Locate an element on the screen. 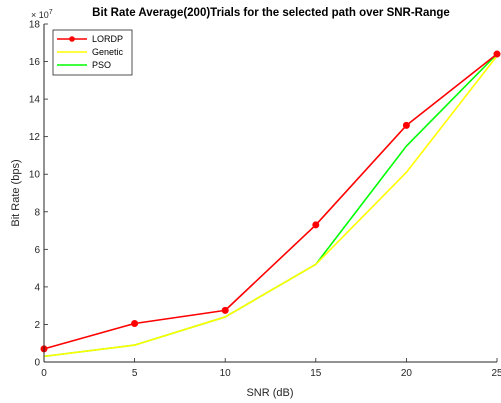 Image resolution: width=501 pixels, height=403 pixels. legend-entry-pso: PSO is located at coordinates (84, 65).